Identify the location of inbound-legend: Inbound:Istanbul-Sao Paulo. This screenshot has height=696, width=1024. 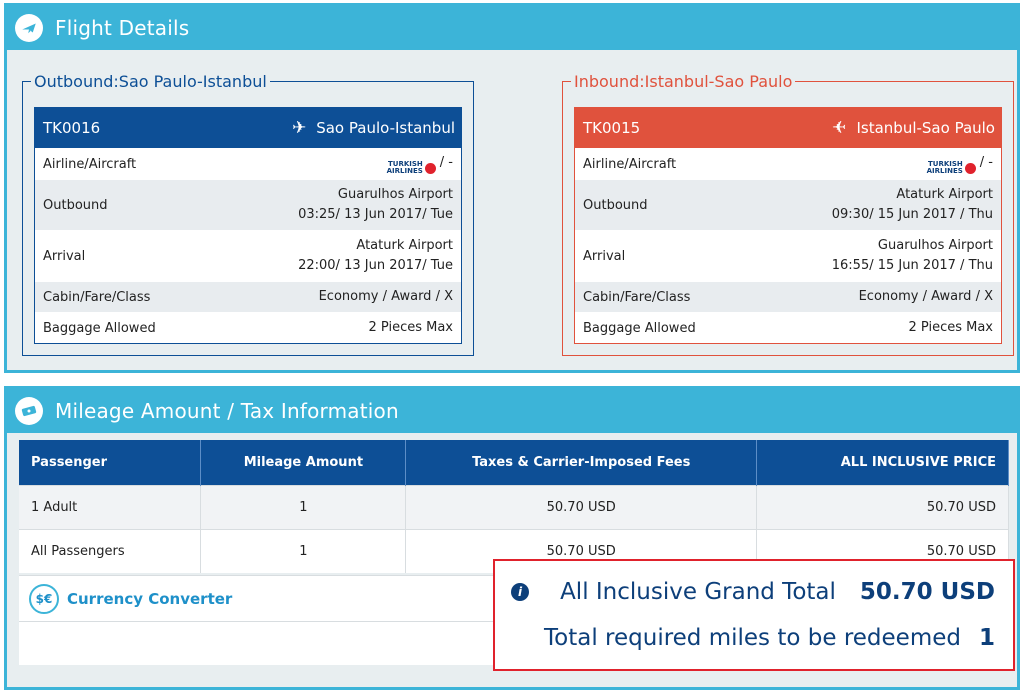
(683, 81).